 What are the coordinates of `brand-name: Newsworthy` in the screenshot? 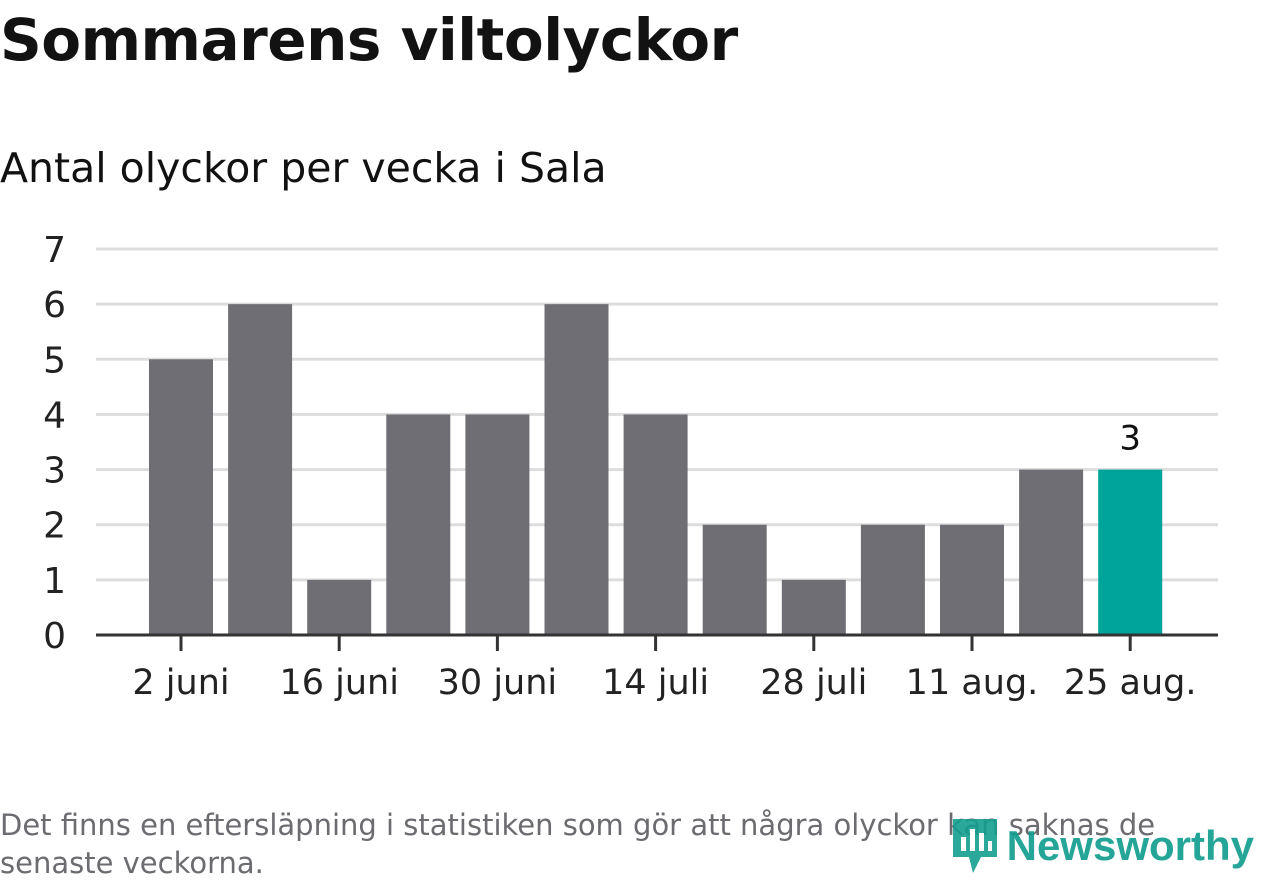 It's located at (1130, 845).